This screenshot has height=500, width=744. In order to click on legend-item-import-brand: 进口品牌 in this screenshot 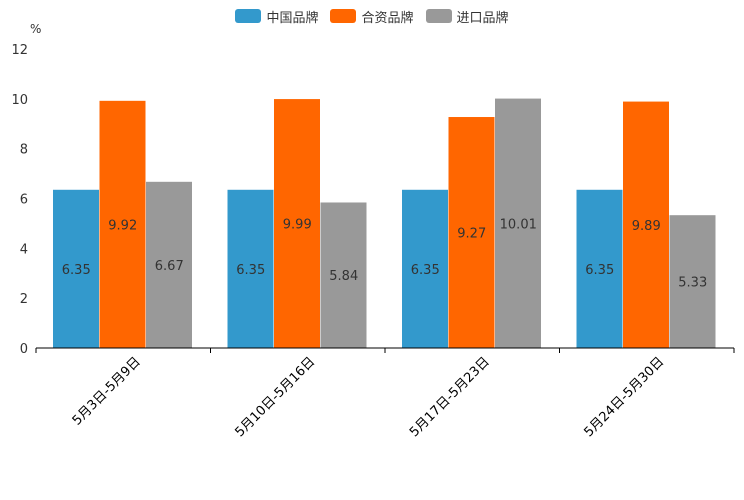, I will do `click(467, 16)`.